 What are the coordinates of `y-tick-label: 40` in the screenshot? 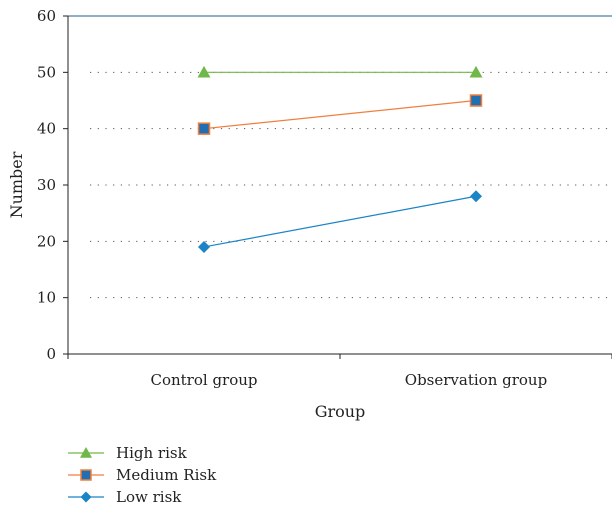 It's located at (46, 129).